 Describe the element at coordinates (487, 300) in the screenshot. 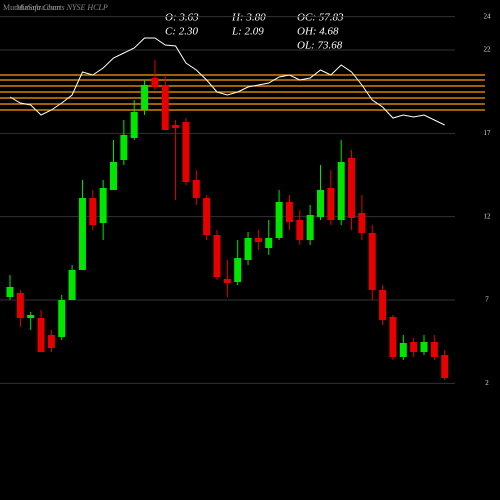

I see `y-tick-label: 7` at that location.